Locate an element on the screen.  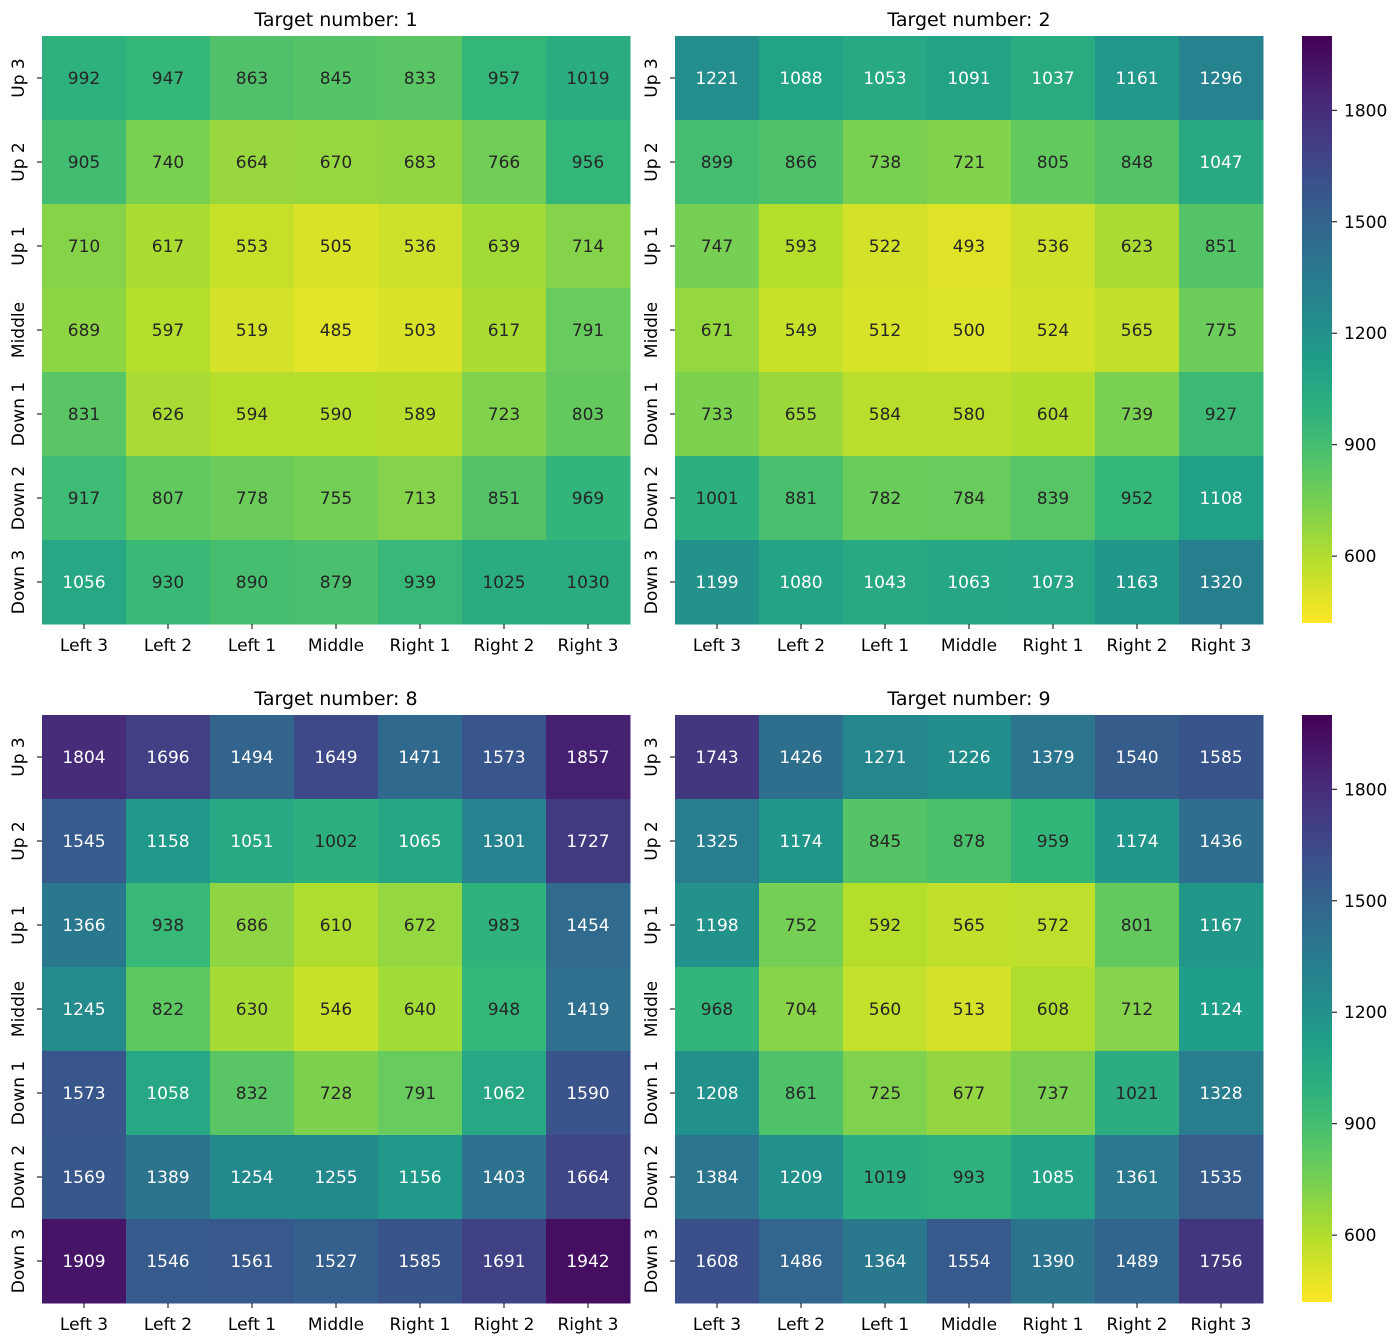
cell-value-label: 1085 is located at coordinates (1052, 1178).